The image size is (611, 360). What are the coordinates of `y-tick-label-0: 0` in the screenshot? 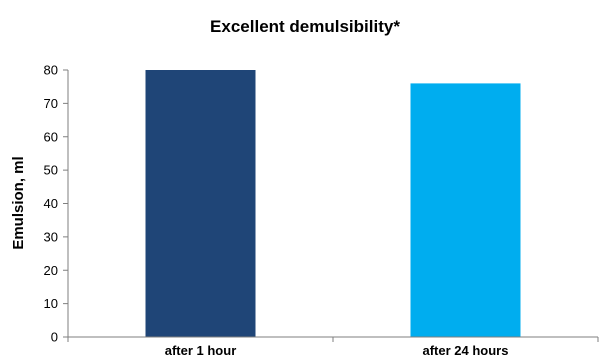 It's located at (54, 337).